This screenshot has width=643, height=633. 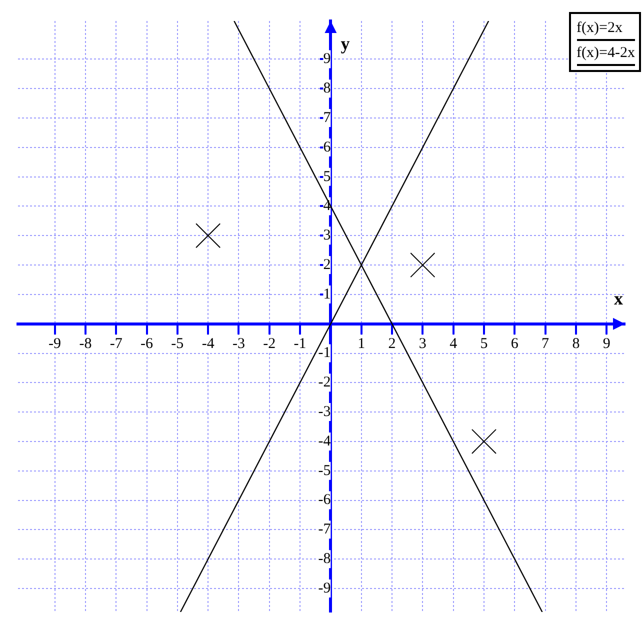 I want to click on y-tick-label: 7, so click(x=327, y=118).